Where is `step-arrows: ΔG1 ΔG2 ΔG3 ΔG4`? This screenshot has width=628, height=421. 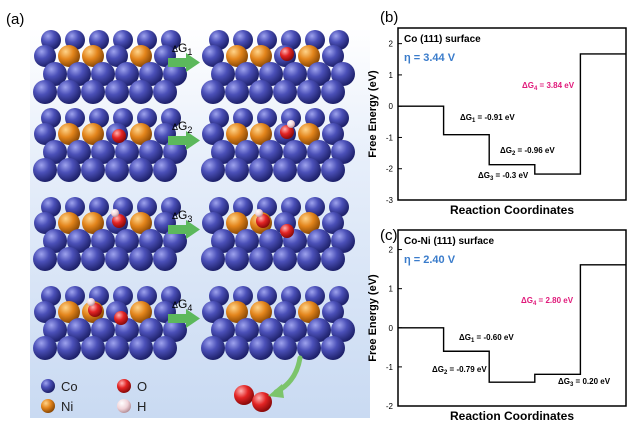 step-arrows: ΔG1 ΔG2 ΔG3 ΔG4 is located at coordinates (184, 184).